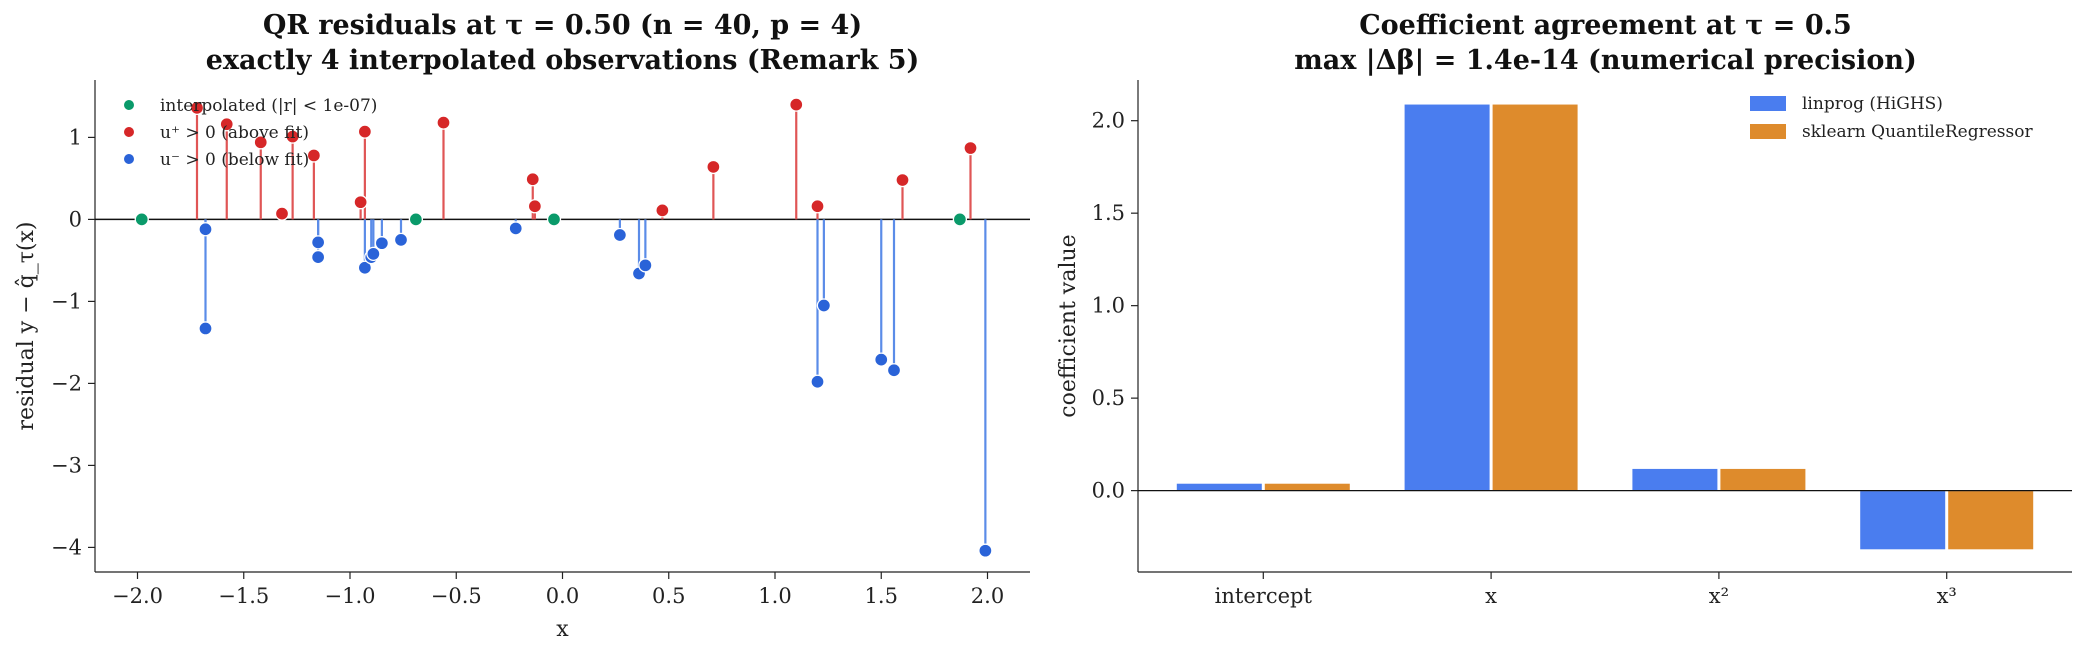 The height and width of the screenshot is (652, 2080). I want to click on legend-swatch-linprog, so click(1768, 103).